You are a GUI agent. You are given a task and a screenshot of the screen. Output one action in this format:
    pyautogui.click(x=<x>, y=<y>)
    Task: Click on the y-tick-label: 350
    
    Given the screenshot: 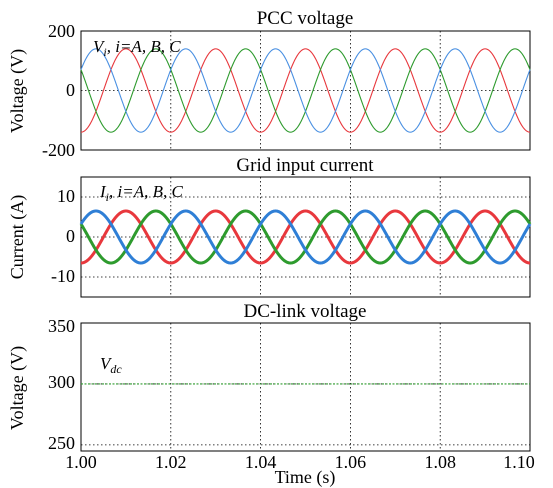 What is the action you would take?
    pyautogui.click(x=61, y=326)
    